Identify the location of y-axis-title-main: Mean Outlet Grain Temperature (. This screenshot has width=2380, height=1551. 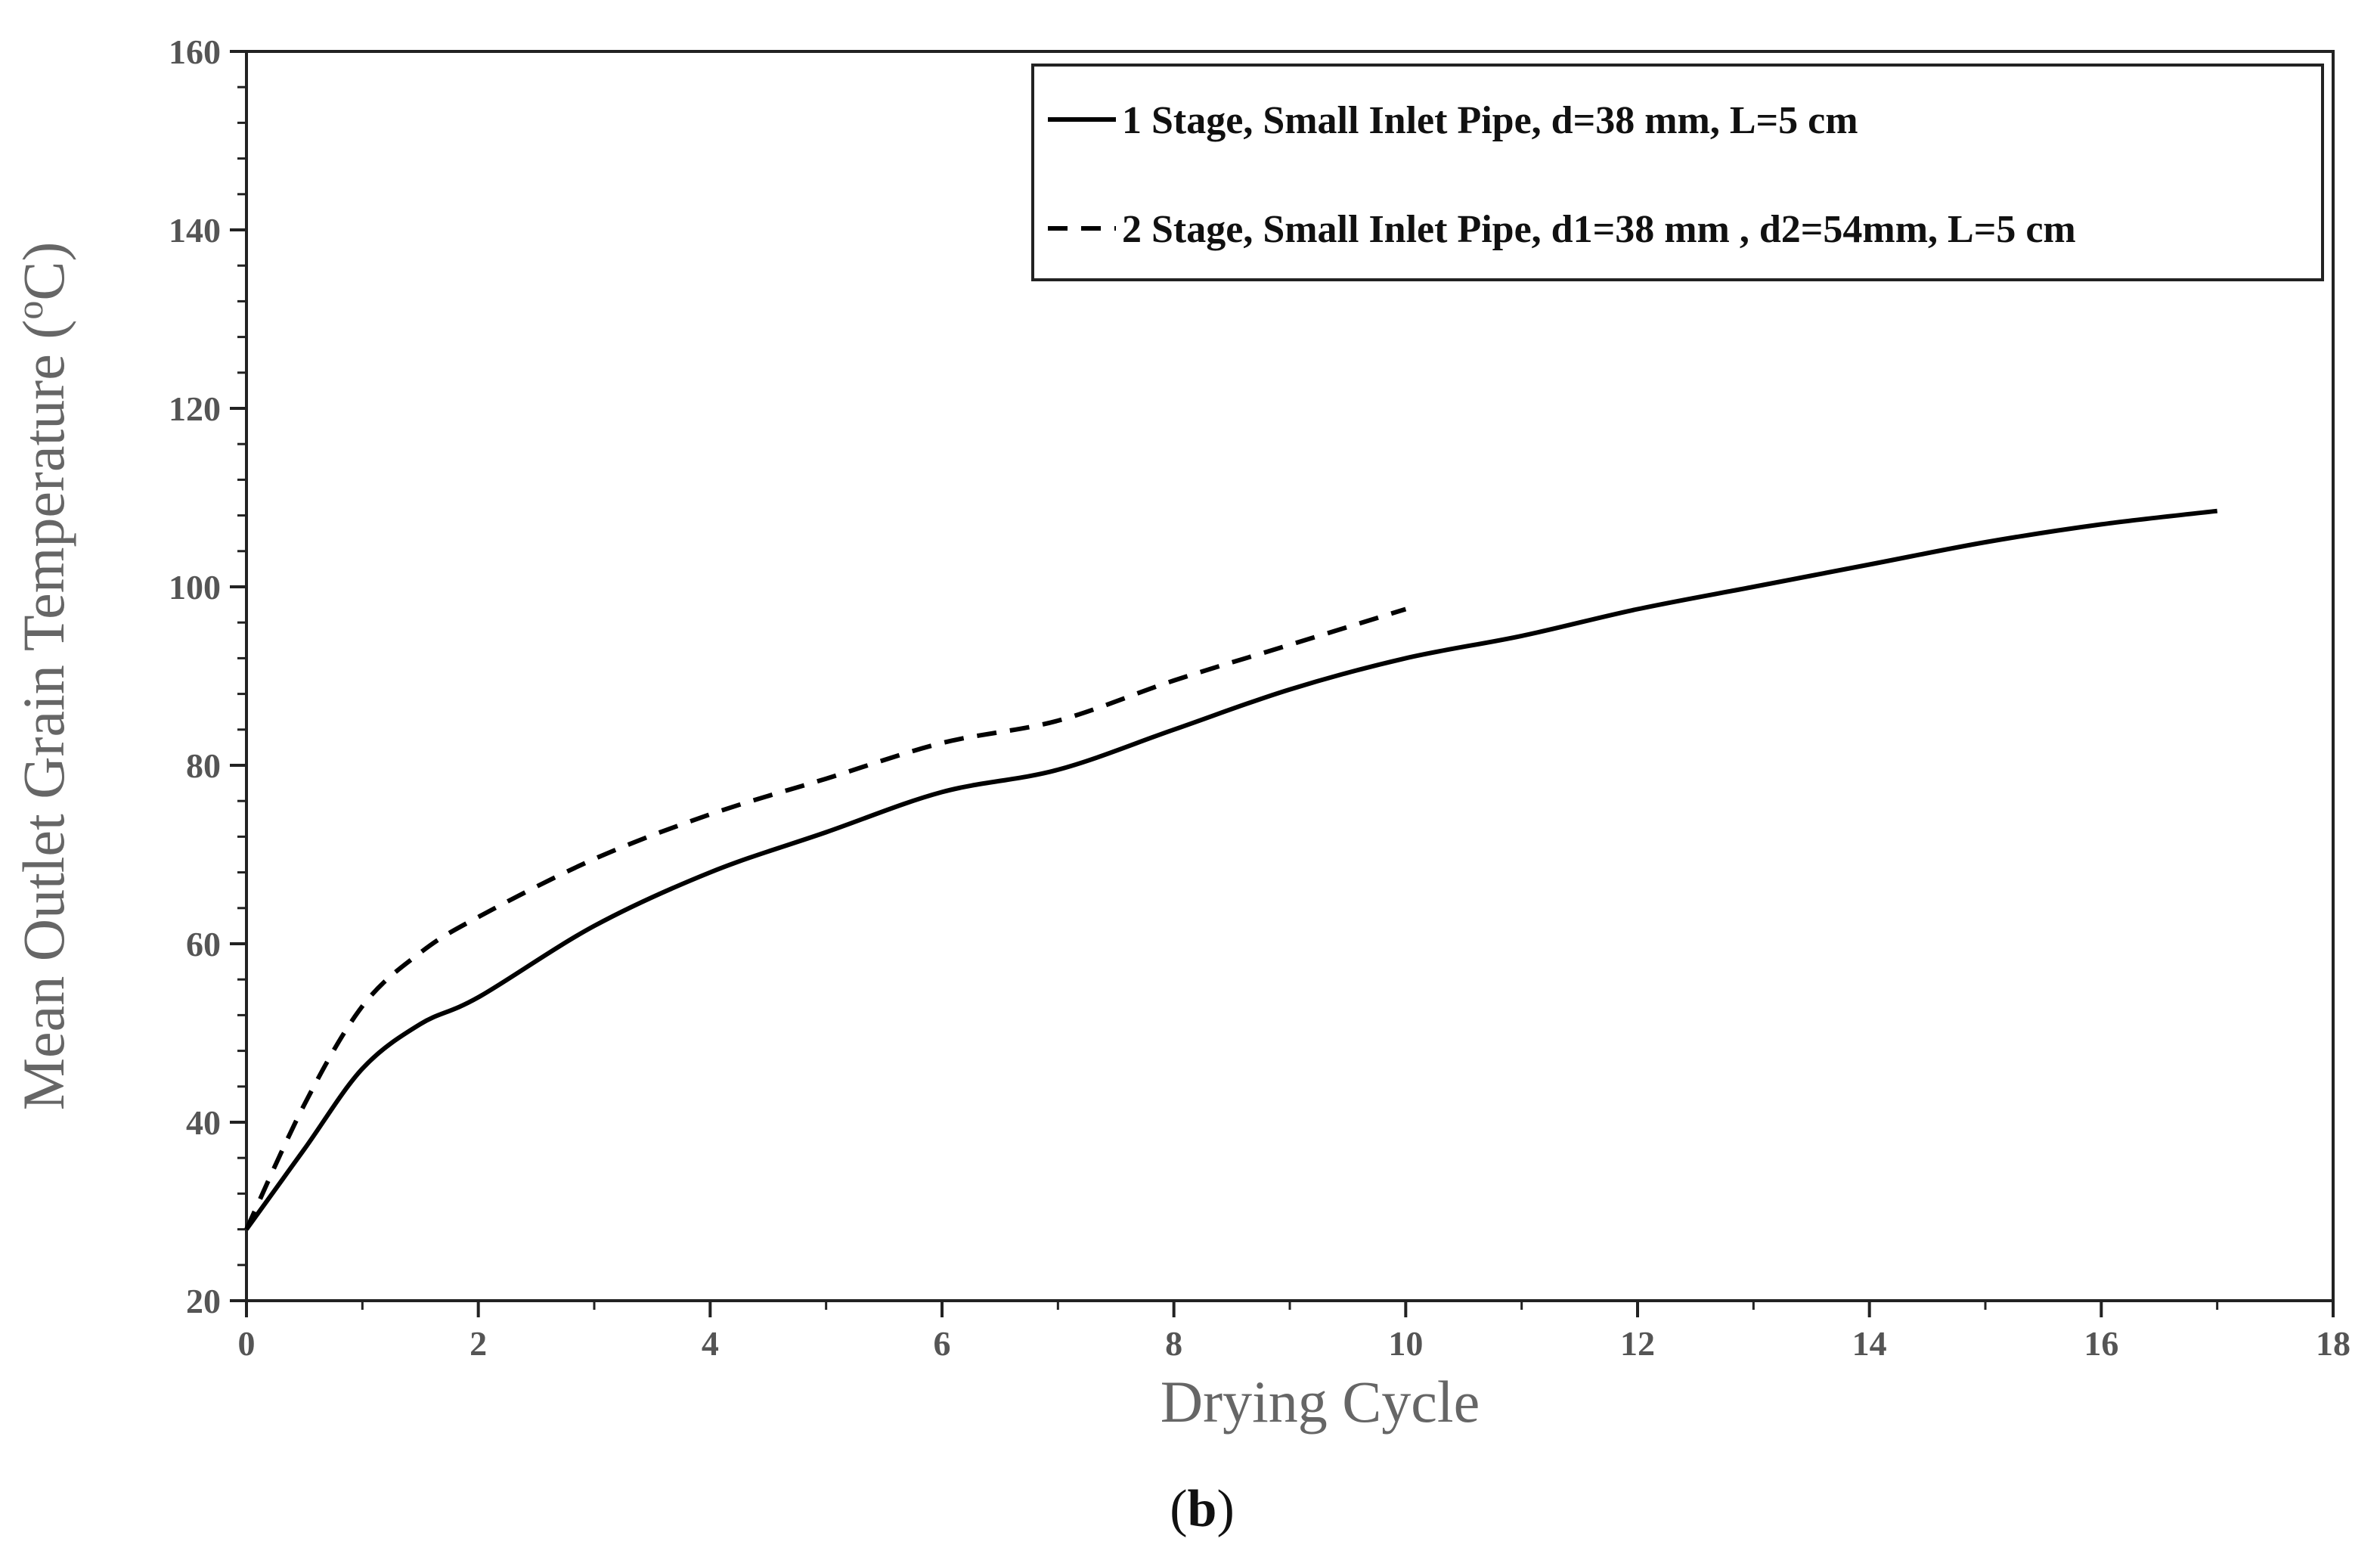
(43, 715).